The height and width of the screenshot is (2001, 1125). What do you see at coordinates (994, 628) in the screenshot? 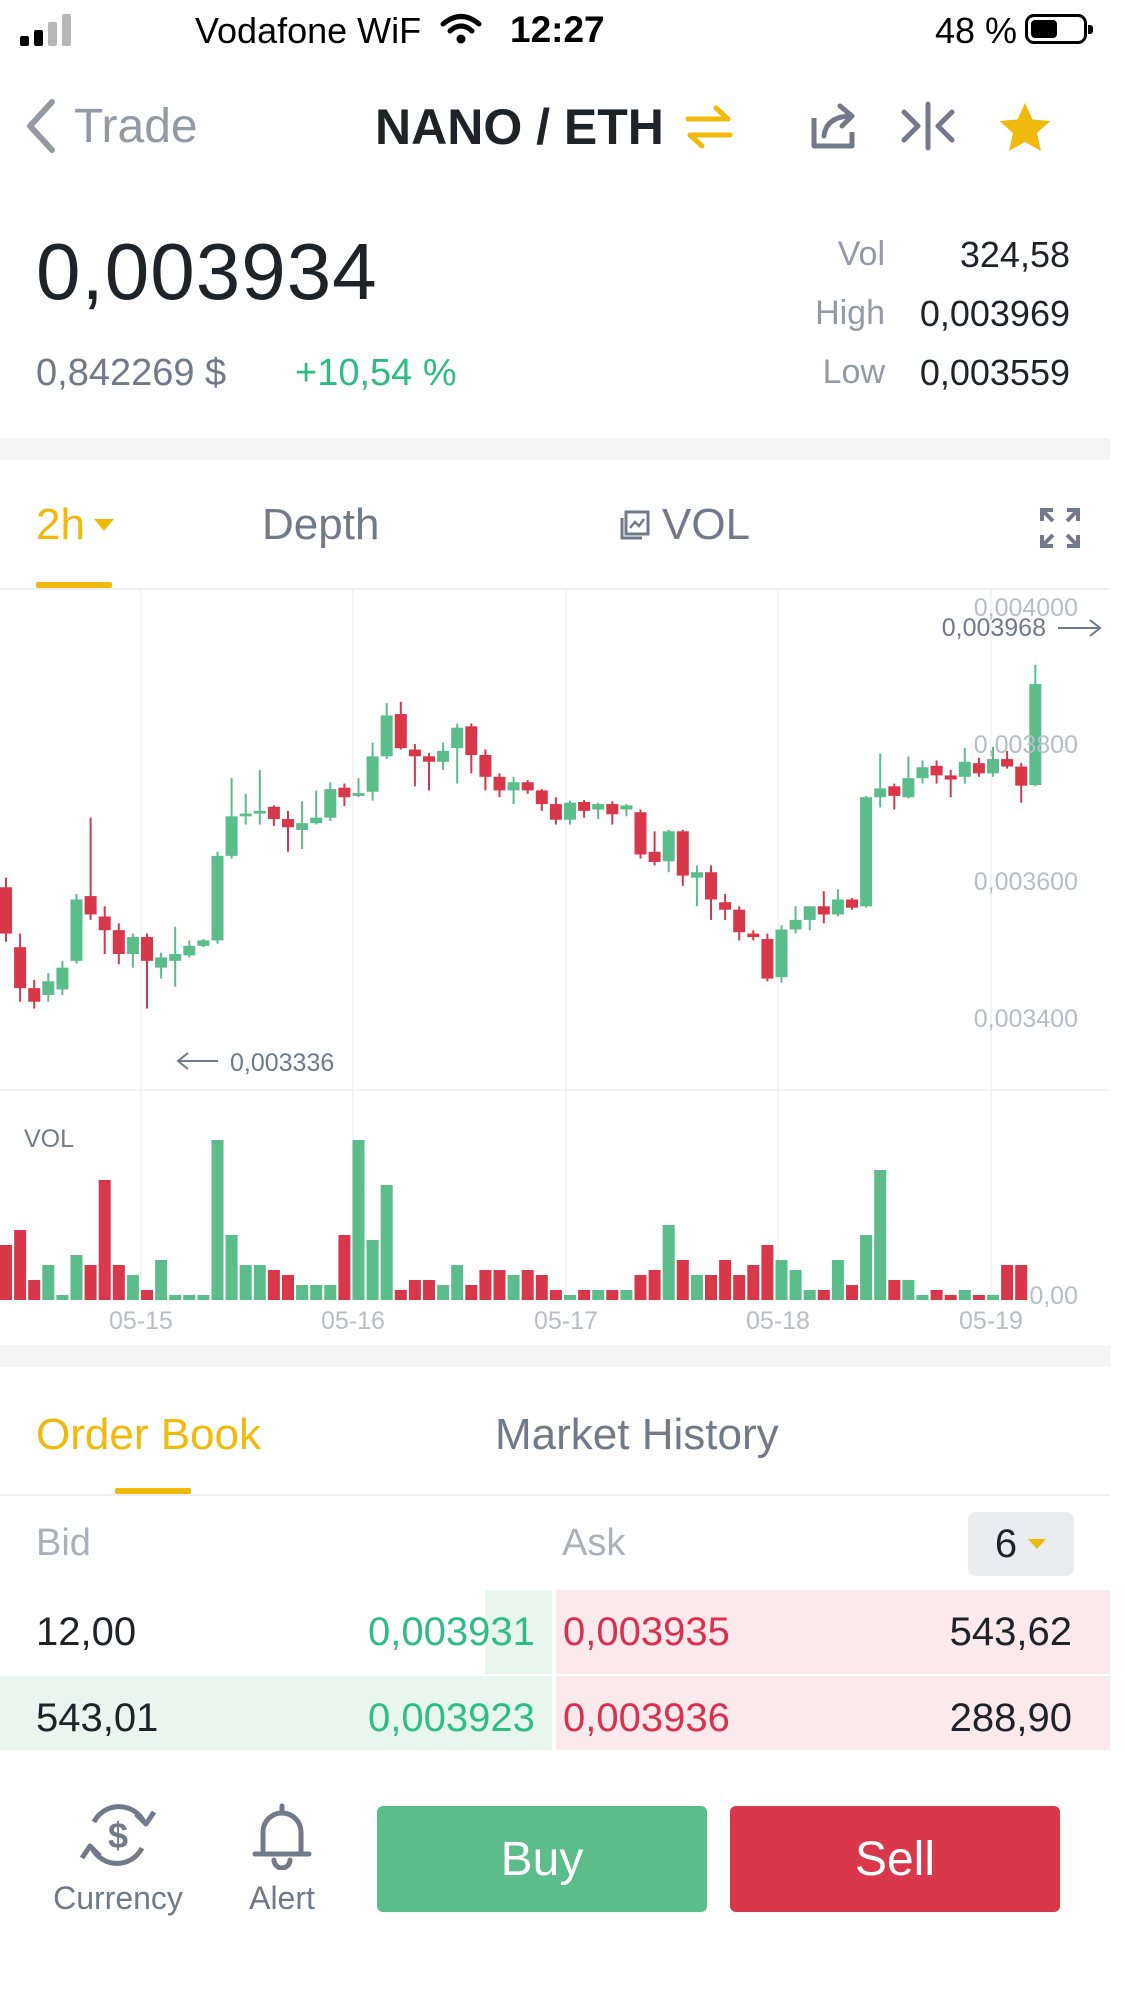
I see `max-marker-label: 0,003968` at bounding box center [994, 628].